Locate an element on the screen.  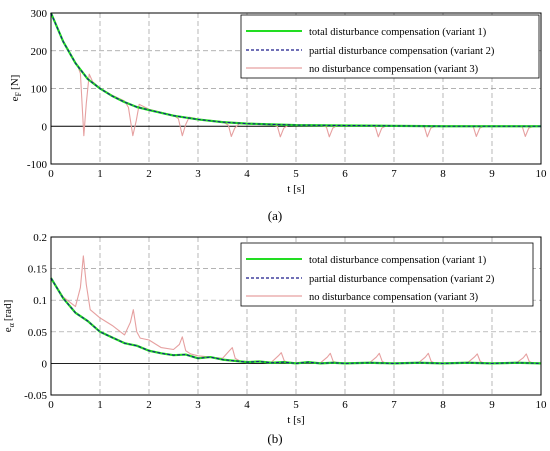
y-tick-label-a: -100 is located at coordinates (37, 165).